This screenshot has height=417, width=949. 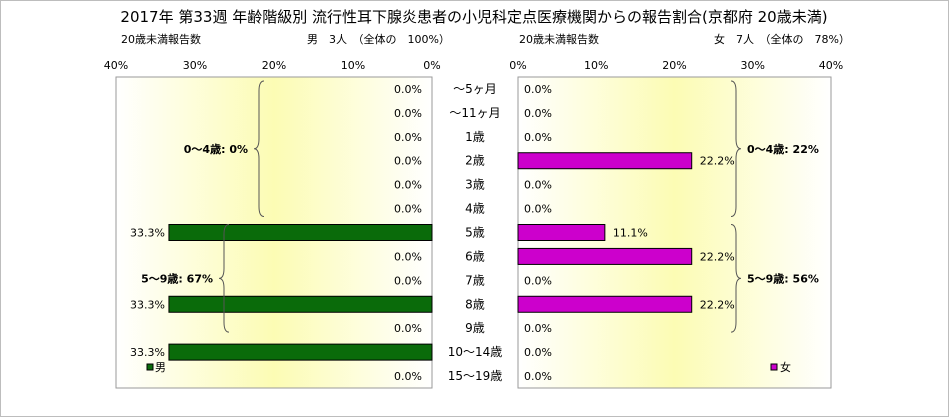 I want to click on female-x-tick-label: 20%, so click(x=674, y=65).